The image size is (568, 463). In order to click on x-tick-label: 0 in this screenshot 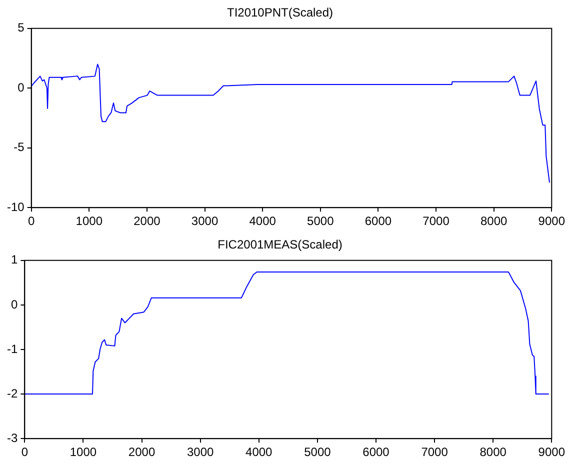, I will do `click(31, 221)`.